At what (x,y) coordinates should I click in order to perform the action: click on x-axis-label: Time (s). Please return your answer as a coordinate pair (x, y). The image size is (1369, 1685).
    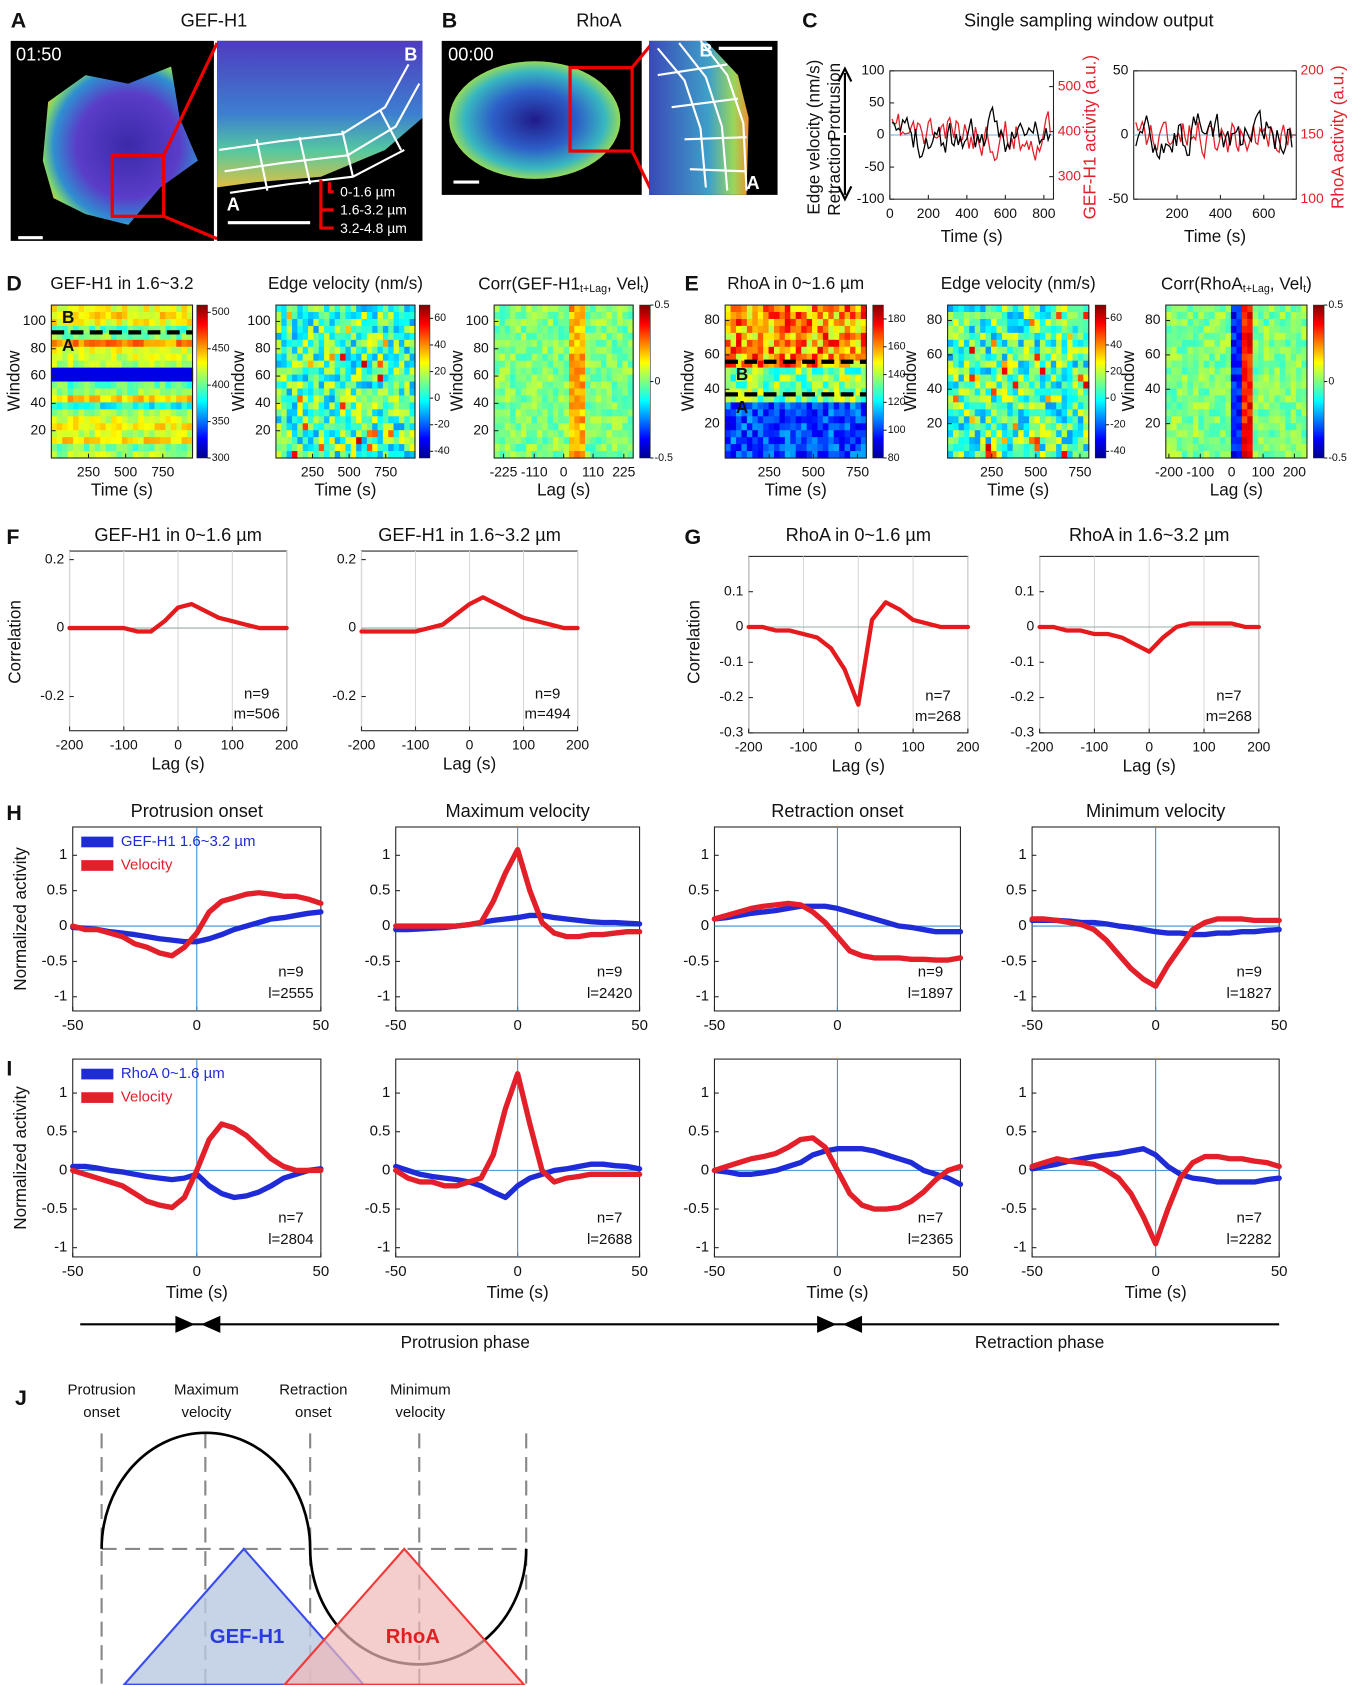
    Looking at the image, I should click on (345, 490).